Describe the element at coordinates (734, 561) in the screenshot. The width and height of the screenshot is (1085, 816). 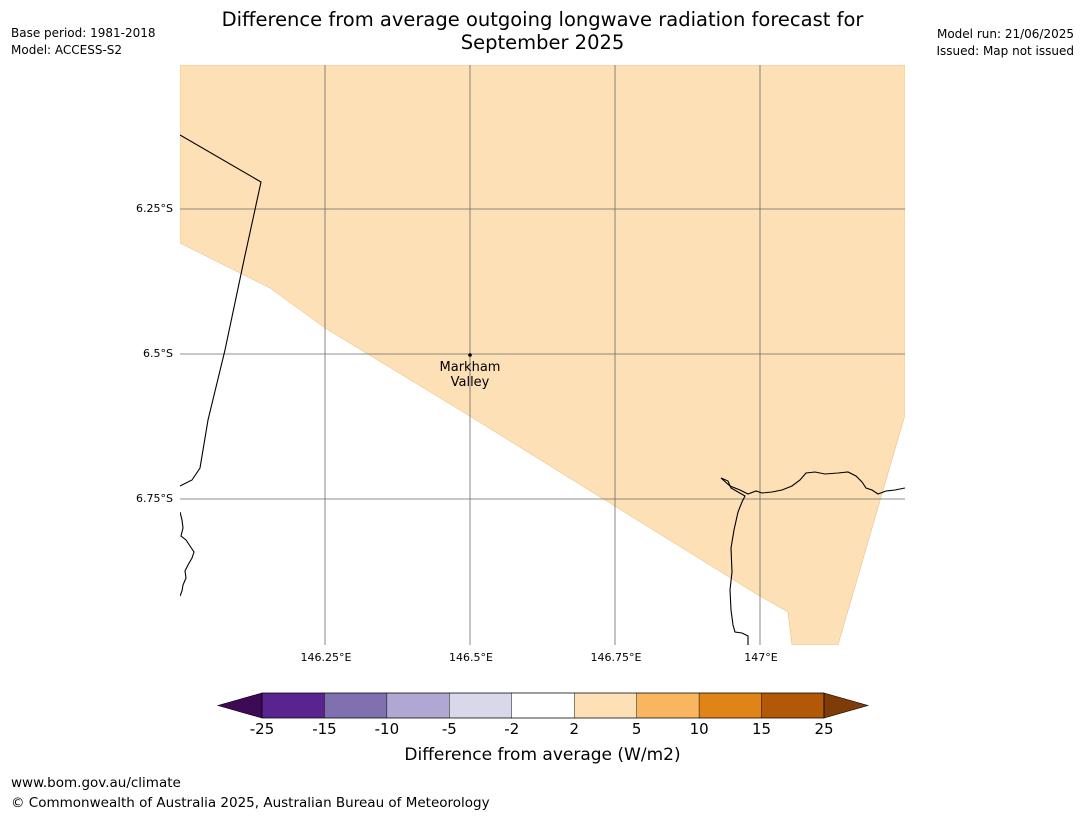
I see `river-east` at that location.